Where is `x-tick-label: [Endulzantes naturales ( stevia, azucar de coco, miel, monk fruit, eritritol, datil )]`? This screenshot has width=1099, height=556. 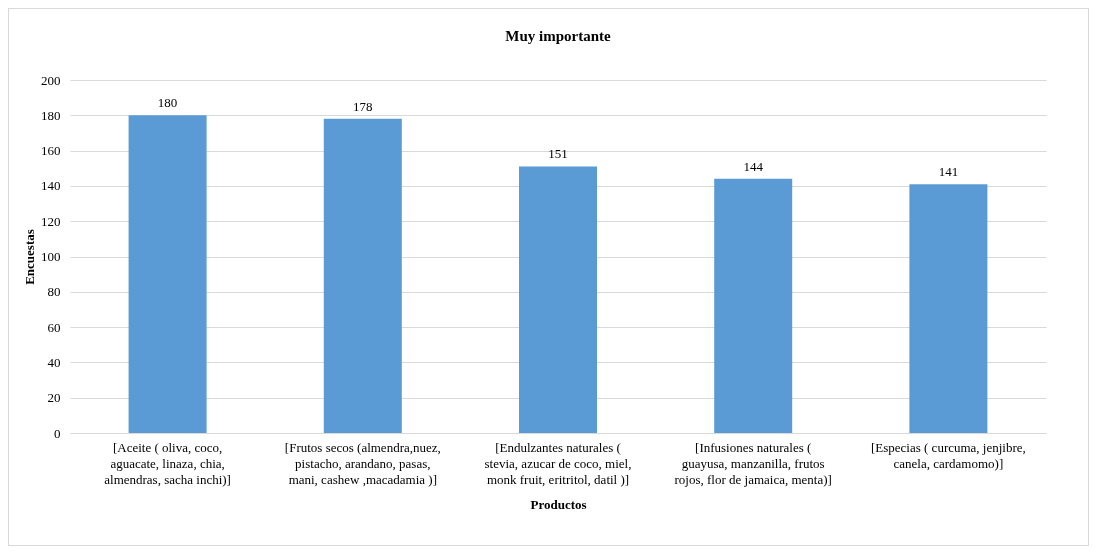 x-tick-label: [Endulzantes naturales ( stevia, azucar de coco, miel, monk fruit, eritritol, datil )] is located at coordinates (558, 463).